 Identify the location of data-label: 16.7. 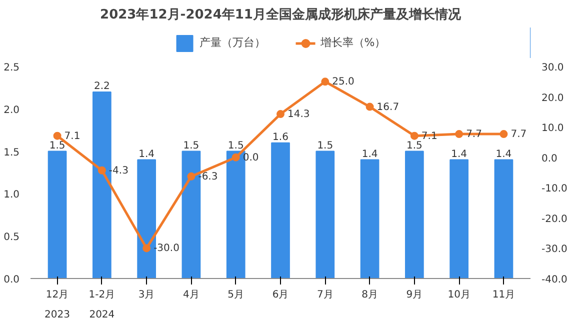
(388, 107).